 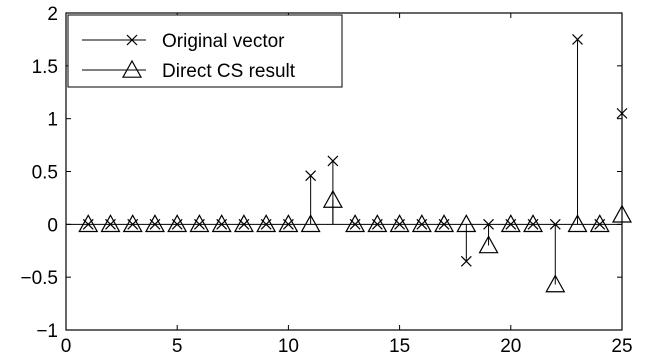 What do you see at coordinates (621, 346) in the screenshot?
I see `x-tick-label: 25` at bounding box center [621, 346].